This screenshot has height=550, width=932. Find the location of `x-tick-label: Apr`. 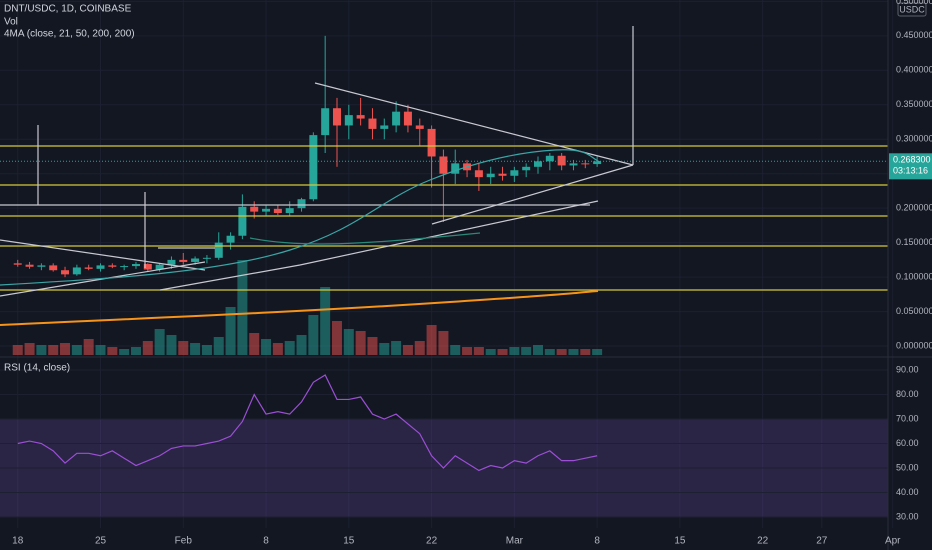

x-tick-label: Apr is located at coordinates (893, 541).